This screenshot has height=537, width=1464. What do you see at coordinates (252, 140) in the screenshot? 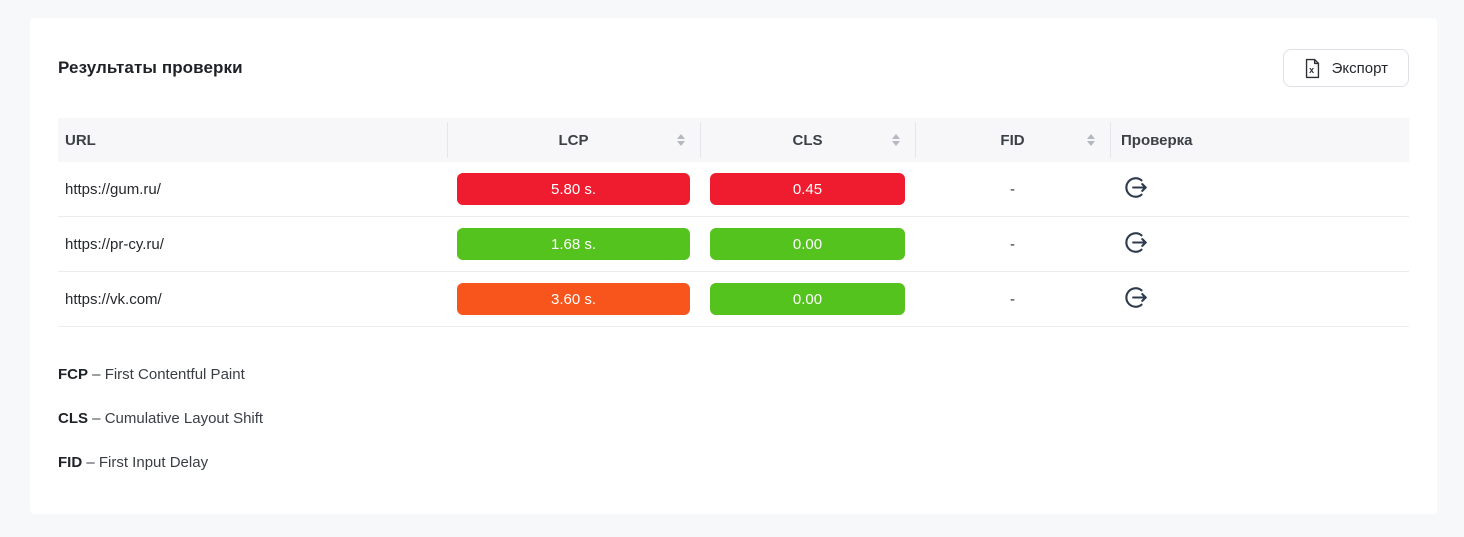
I see `column-header-url: URL` at bounding box center [252, 140].